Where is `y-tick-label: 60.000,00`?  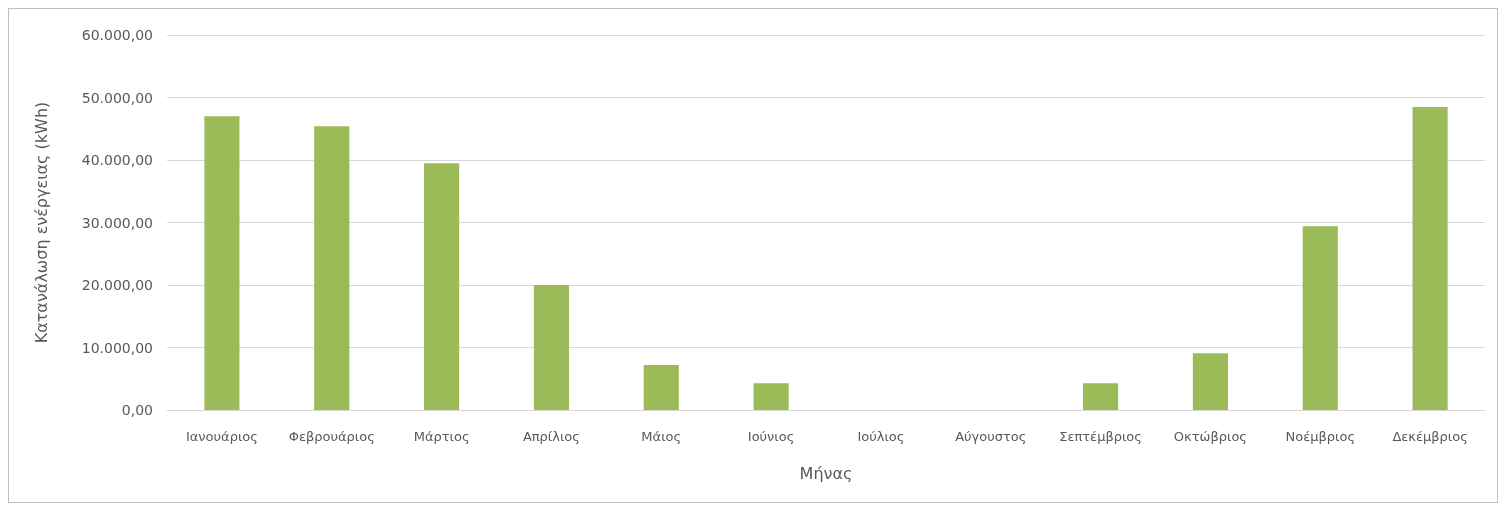
y-tick-label: 60.000,00 is located at coordinates (117, 35).